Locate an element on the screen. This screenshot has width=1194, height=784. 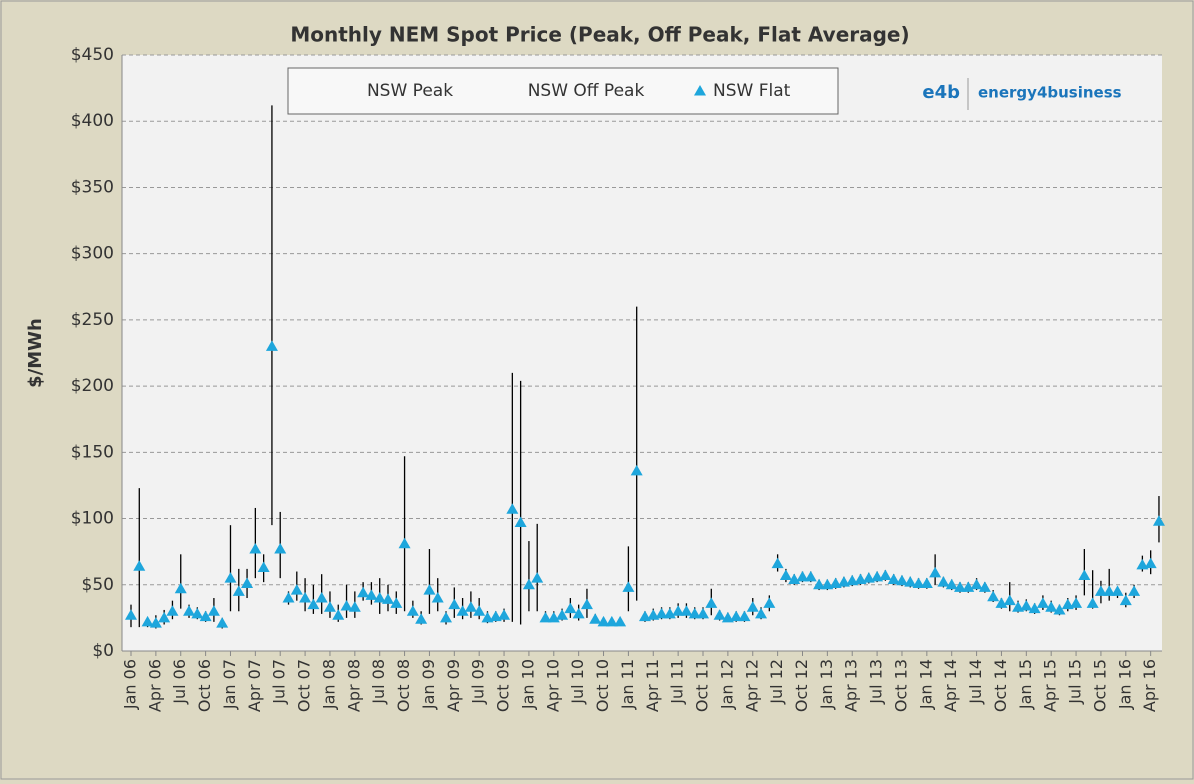
x-tick-label: Apr 12 is located at coordinates (751, 685).